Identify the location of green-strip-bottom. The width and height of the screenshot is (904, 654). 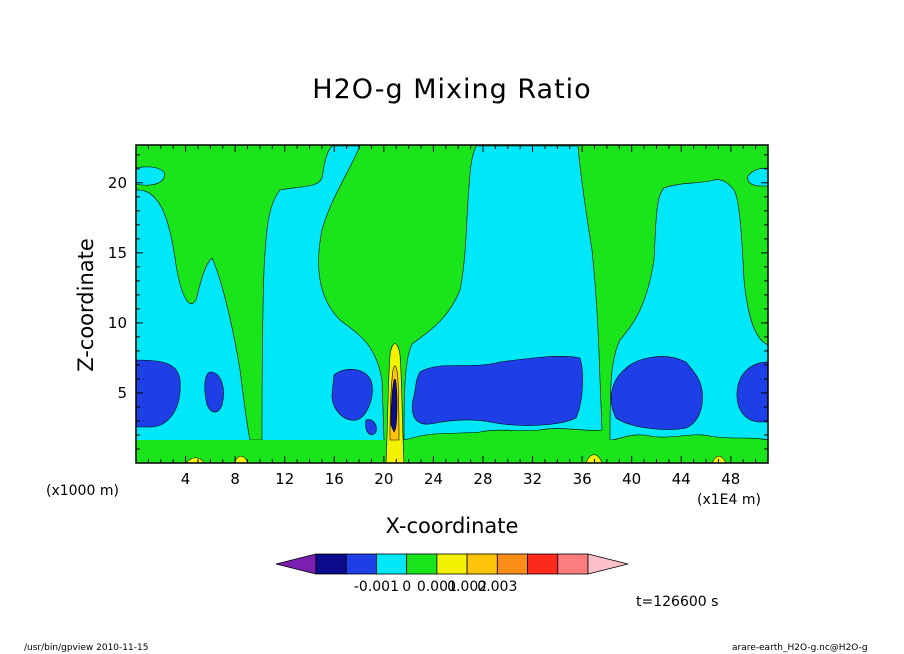
(452, 451).